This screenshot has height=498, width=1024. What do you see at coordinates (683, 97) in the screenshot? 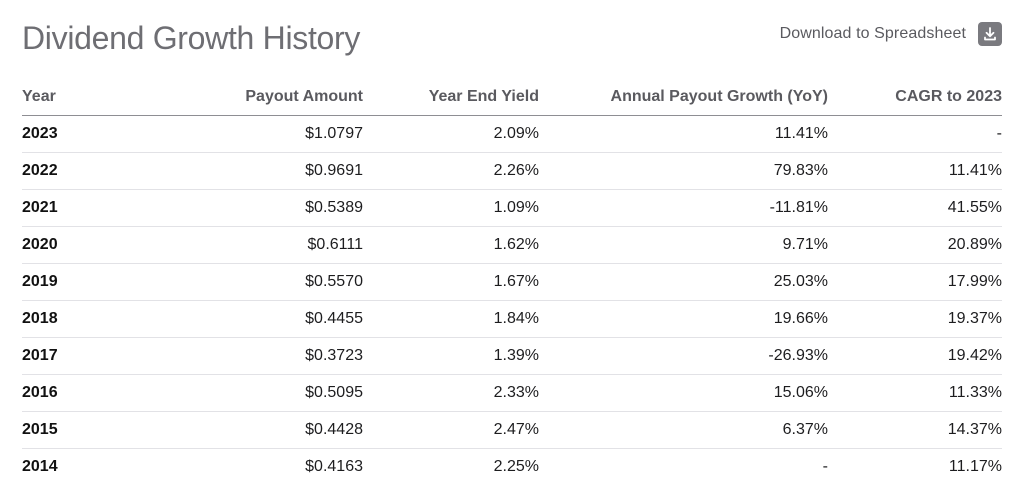
I see `column-header-annual-payout-growth: Annual Payout Growth (YoY)` at bounding box center [683, 97].